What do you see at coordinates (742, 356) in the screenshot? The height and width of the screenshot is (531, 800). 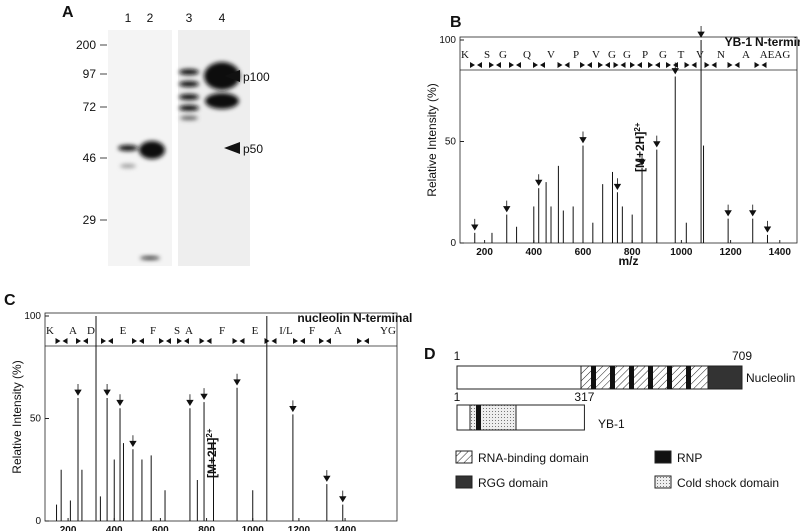 I see `residue-end: 709` at bounding box center [742, 356].